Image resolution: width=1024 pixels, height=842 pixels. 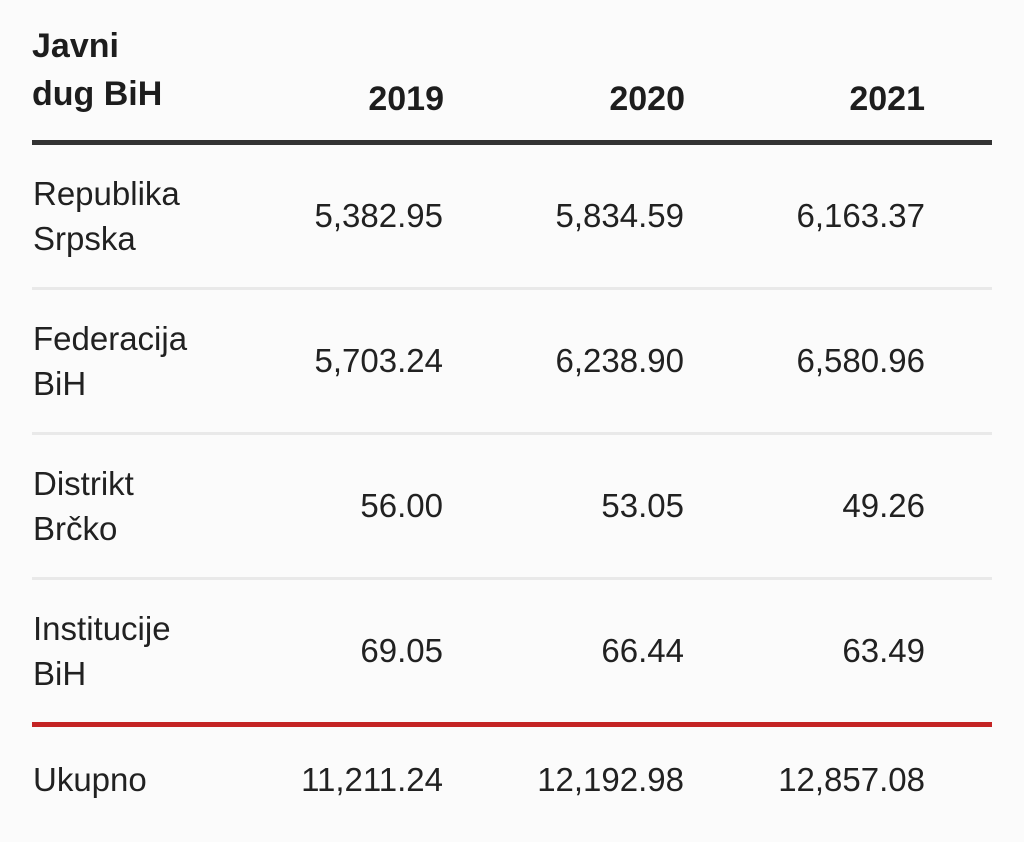 What do you see at coordinates (102, 628) in the screenshot?
I see `row-label-line1: Institucije` at bounding box center [102, 628].